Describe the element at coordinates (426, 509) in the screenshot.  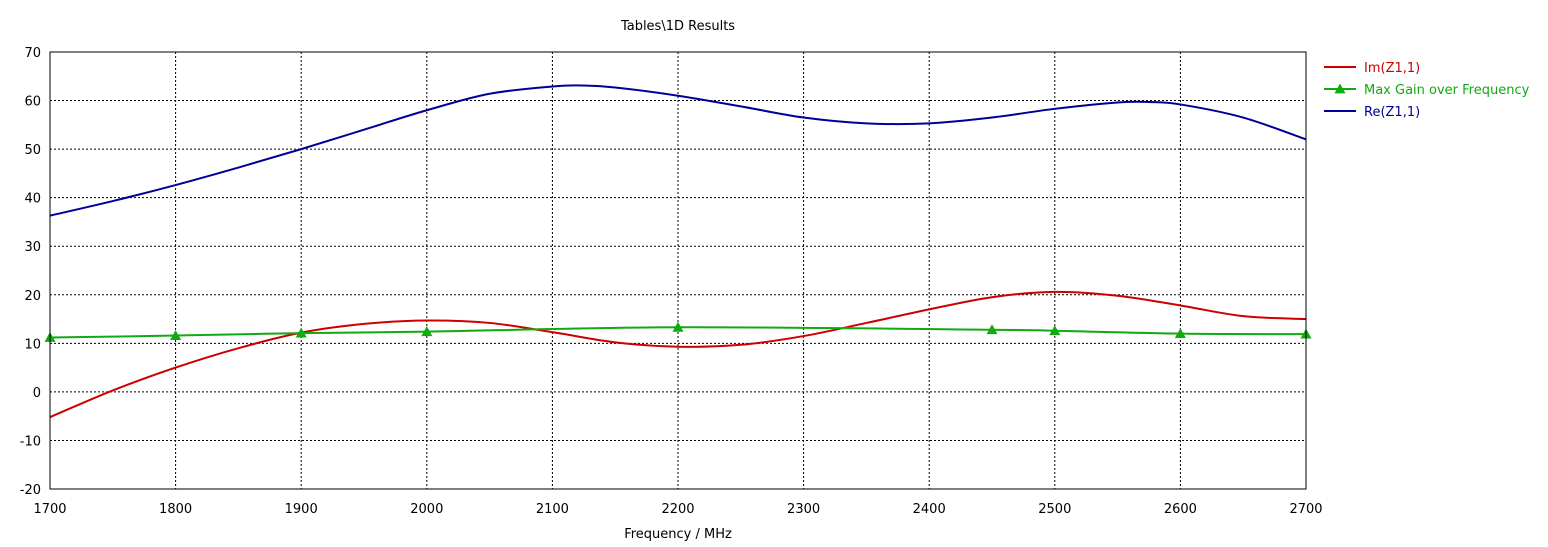
I see `x-tick-label: 2000` at that location.